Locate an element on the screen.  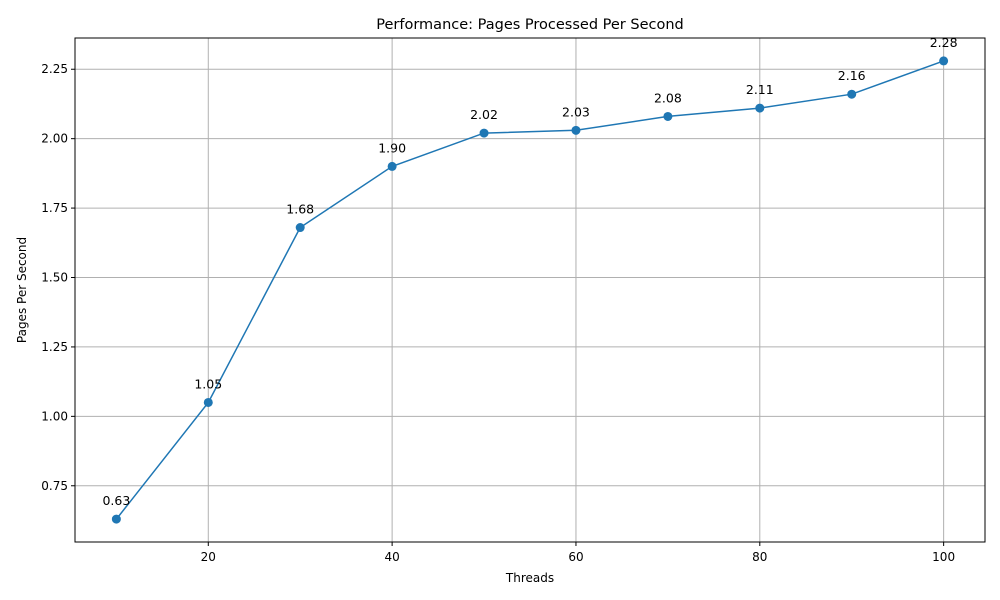
data-label: 2.11 is located at coordinates (760, 89).